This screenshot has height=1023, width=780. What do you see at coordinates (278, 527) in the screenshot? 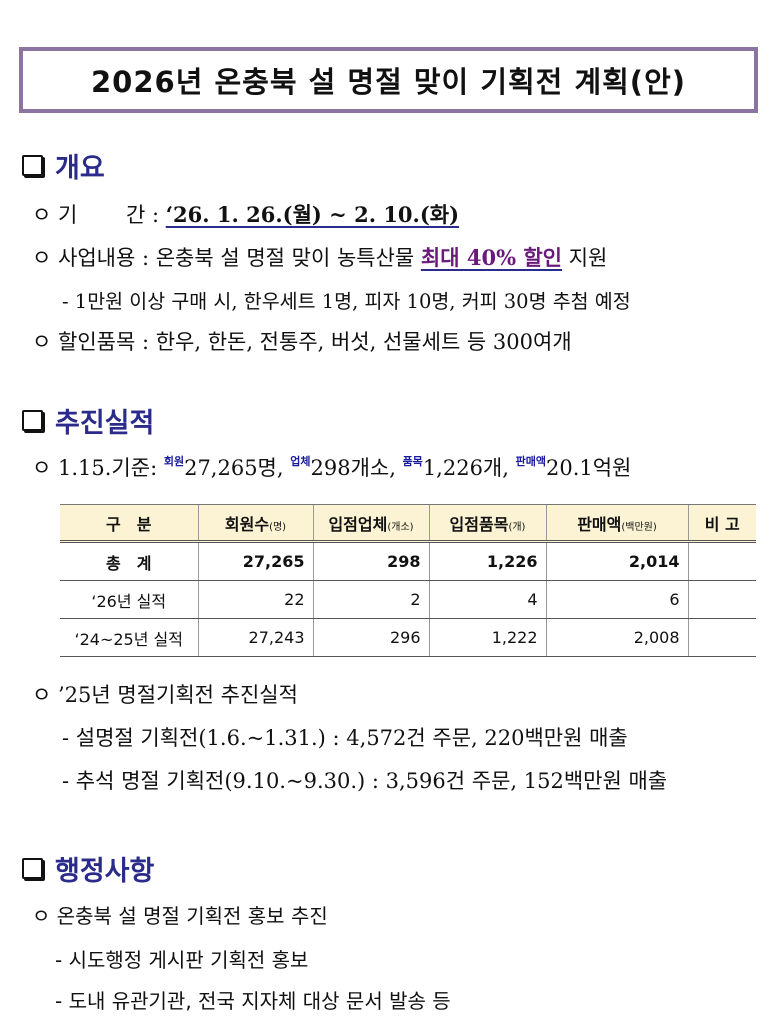
I see `header-unit: (명)` at bounding box center [278, 527].